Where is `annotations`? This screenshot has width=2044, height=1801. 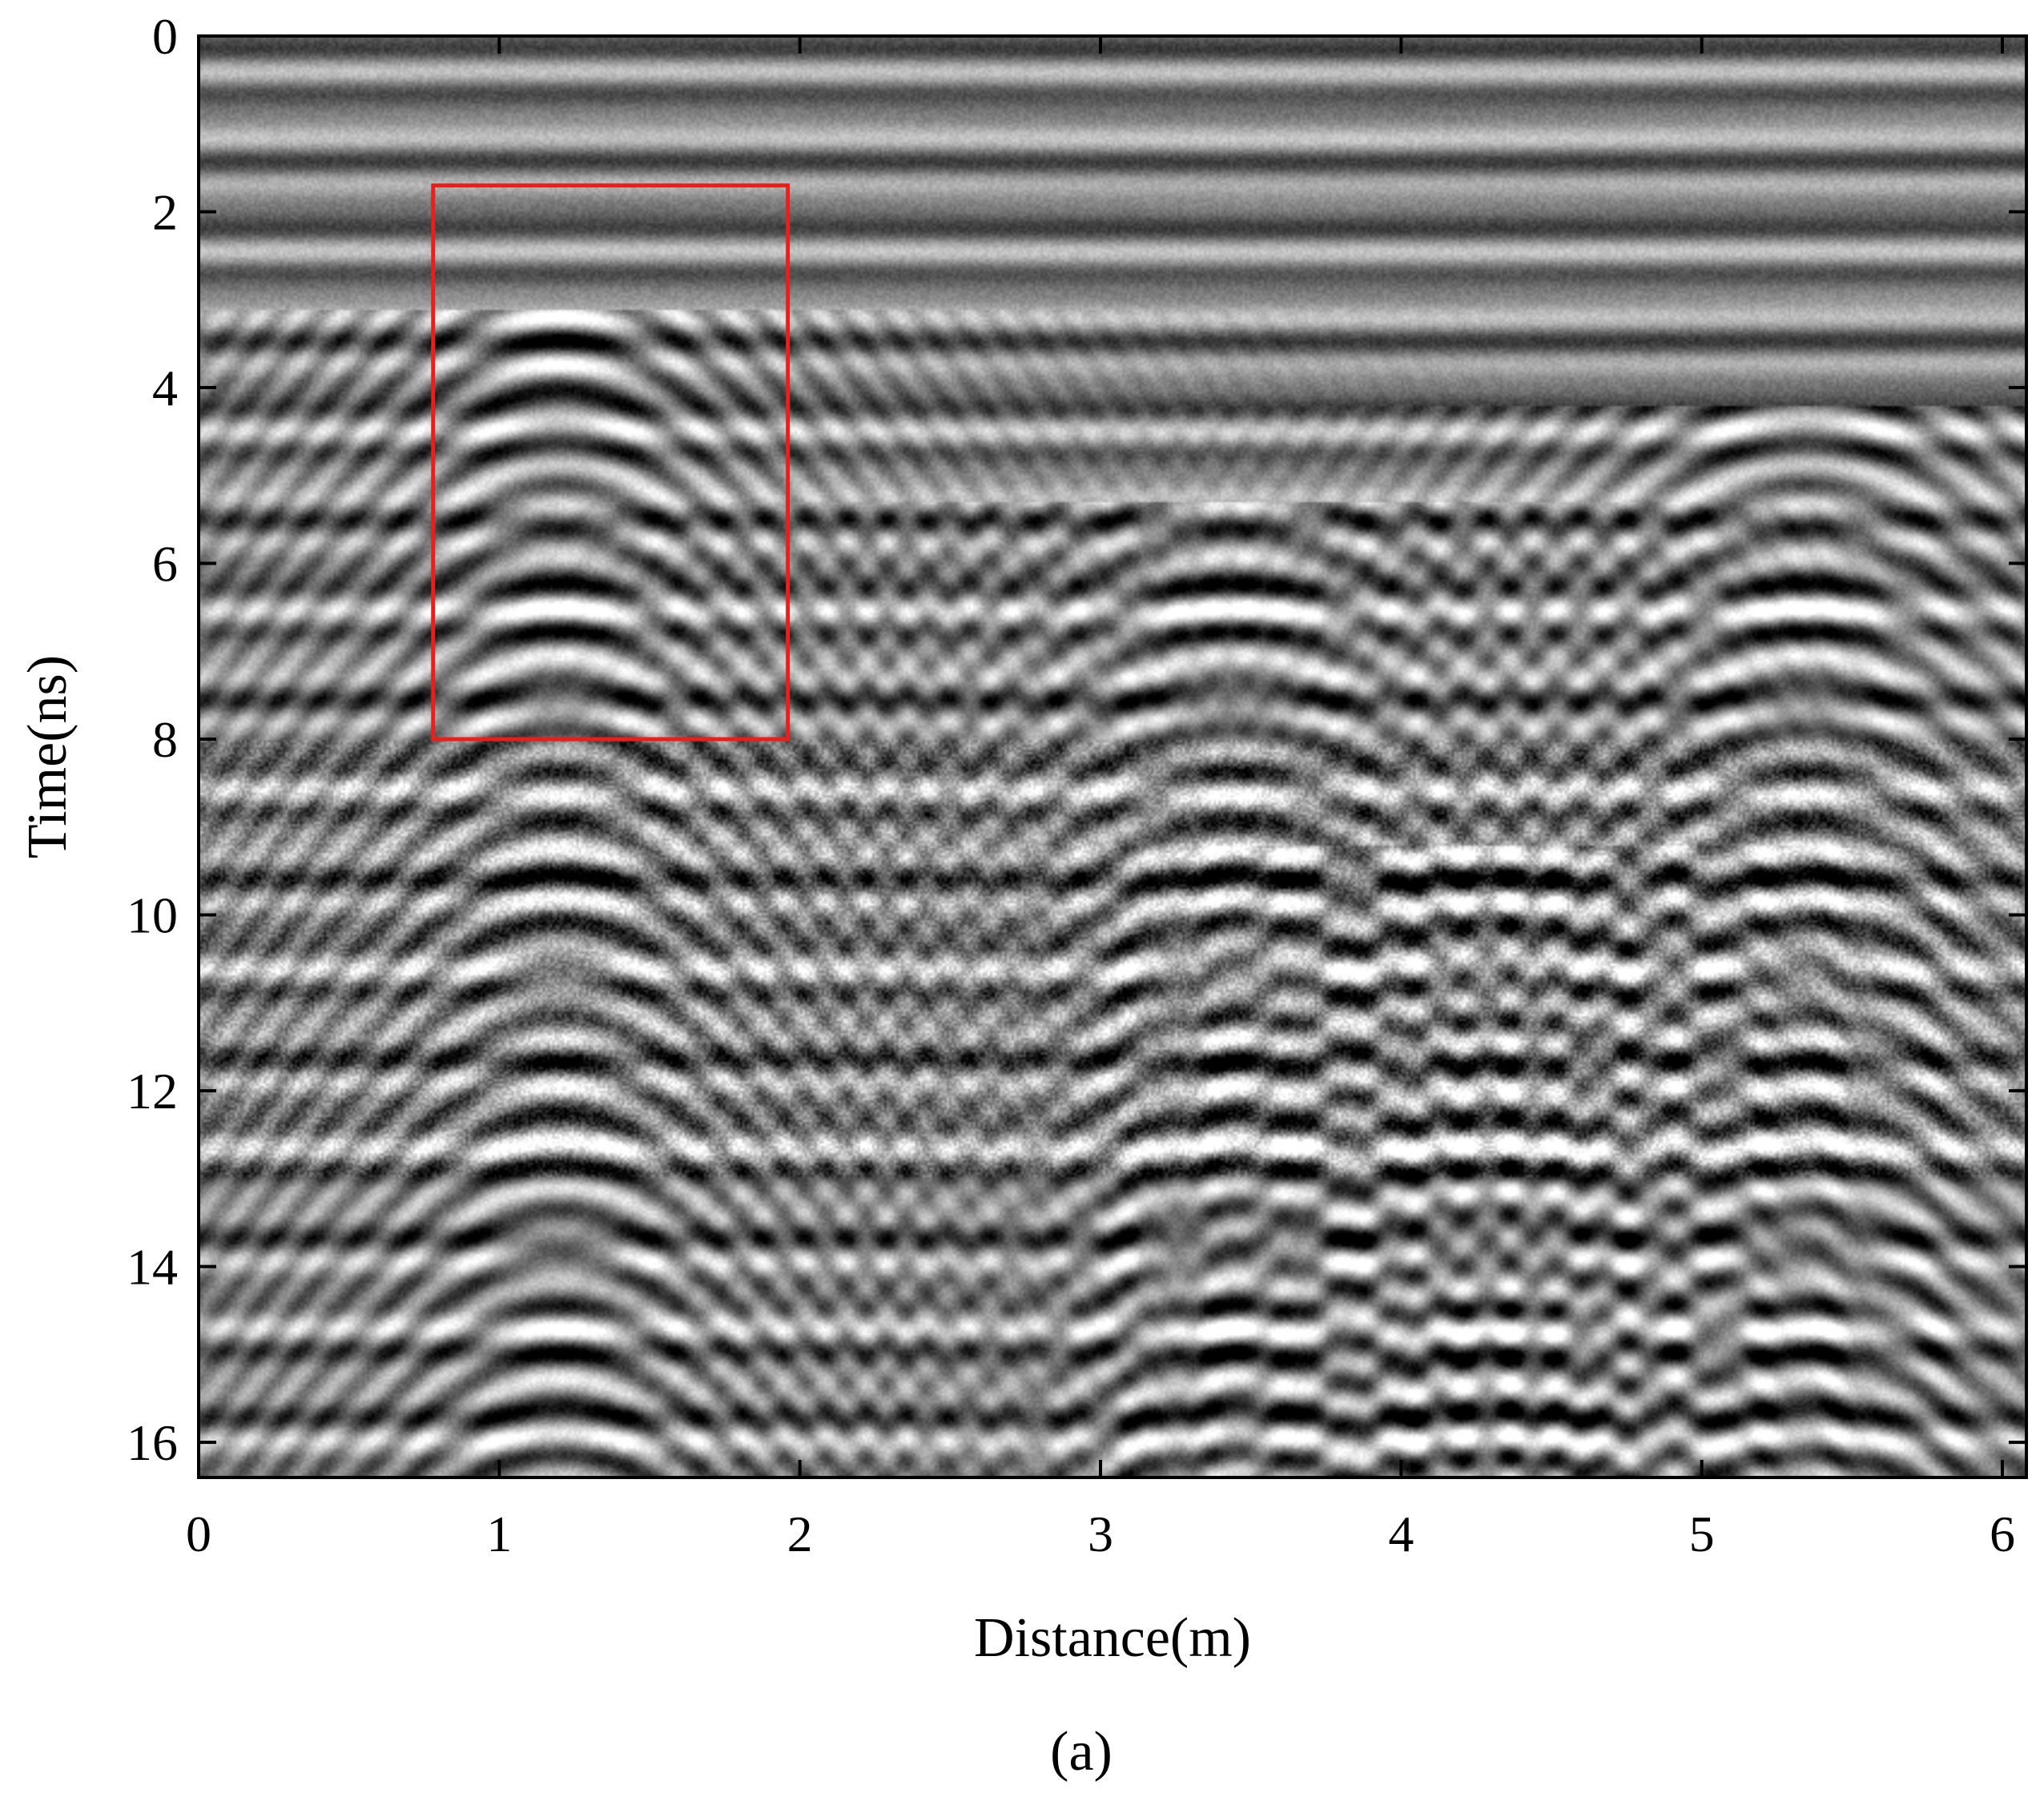
annotations is located at coordinates (611, 462).